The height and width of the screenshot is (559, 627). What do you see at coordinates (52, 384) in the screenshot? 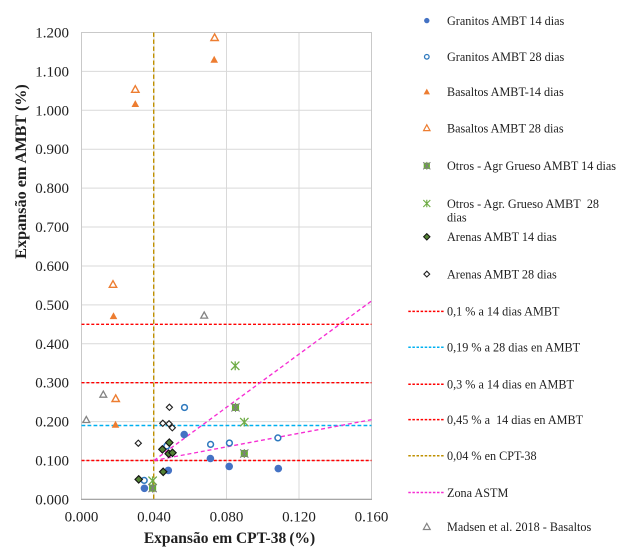
I see `svg-text: 0.300` at bounding box center [52, 384].